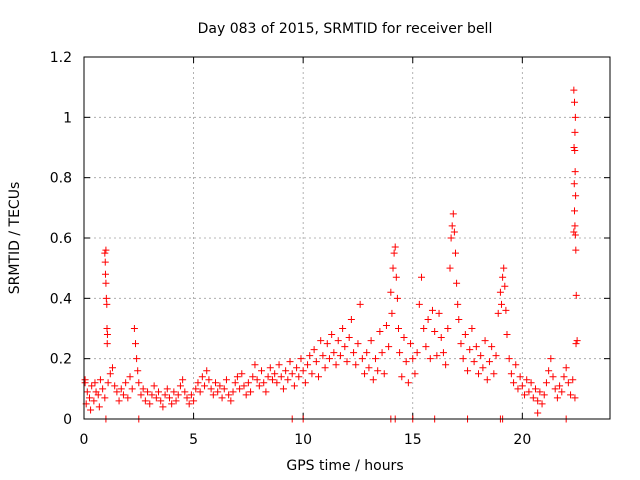 Image resolution: width=640 pixels, height=480 pixels. Describe the element at coordinates (344, 466) in the screenshot. I see `x-axis-label: GPS time / hours` at that location.